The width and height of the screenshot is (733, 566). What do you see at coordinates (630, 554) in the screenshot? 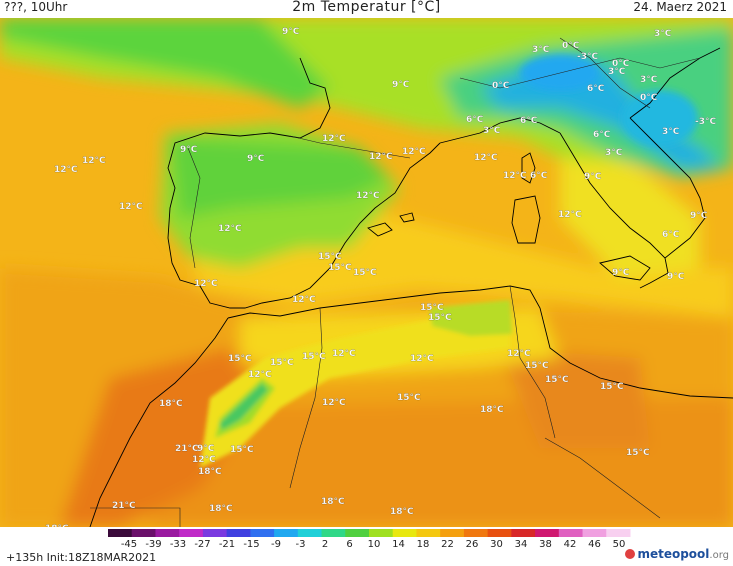
I see `logo-icon` at bounding box center [630, 554].